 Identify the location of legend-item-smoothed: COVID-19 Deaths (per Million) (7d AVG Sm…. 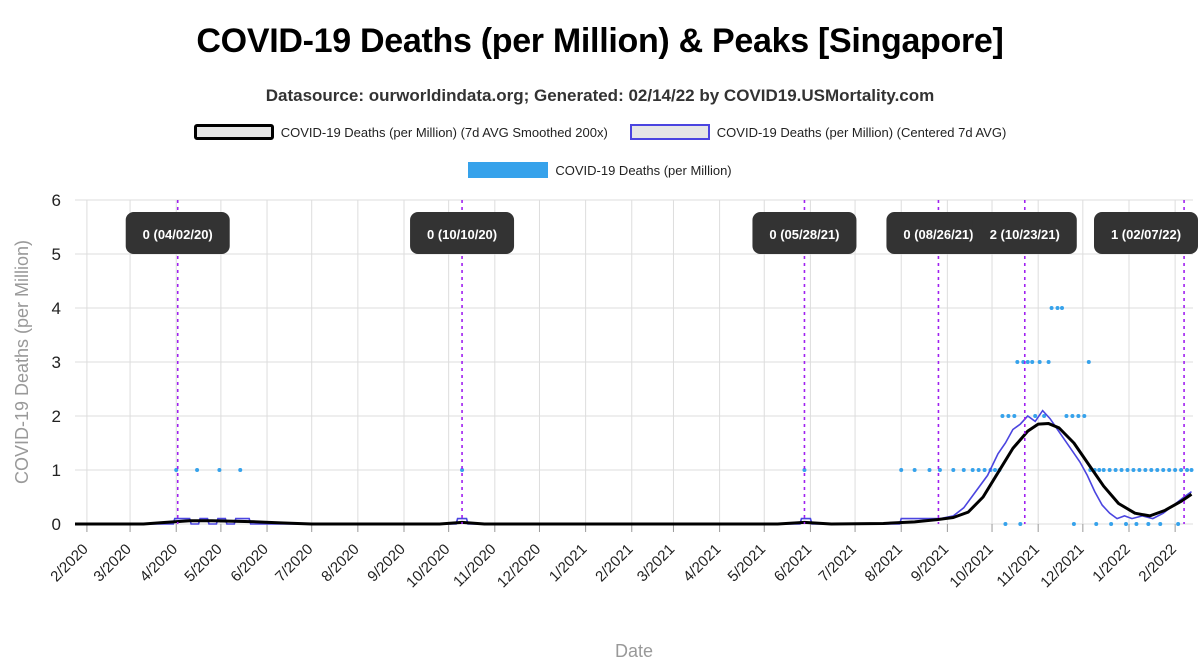
(400, 132).